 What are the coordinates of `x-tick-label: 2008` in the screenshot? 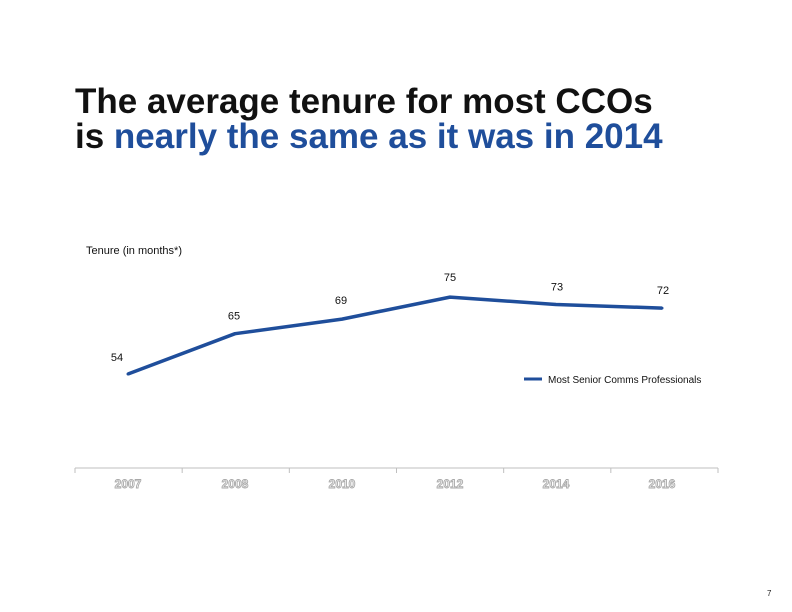 It's located at (235, 484).